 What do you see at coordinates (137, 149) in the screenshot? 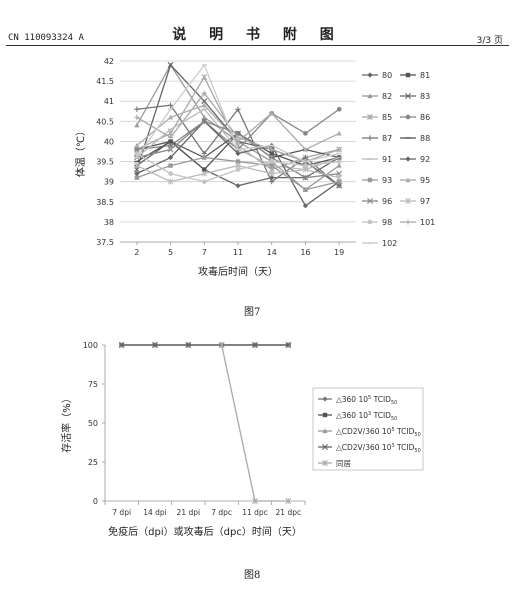
I see `series-86-point` at bounding box center [137, 149].